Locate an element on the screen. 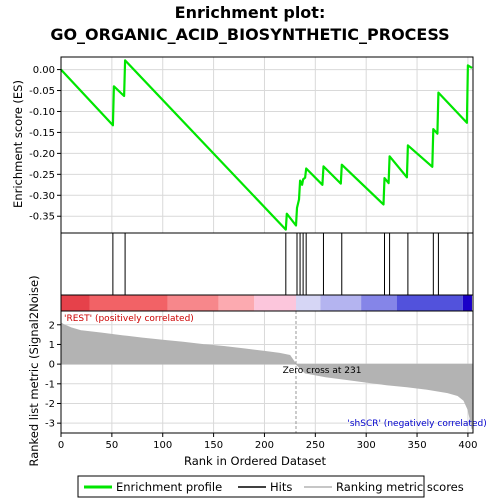 The image size is (500, 500). legend-metric-label: Ranking metric scores is located at coordinates (400, 487).